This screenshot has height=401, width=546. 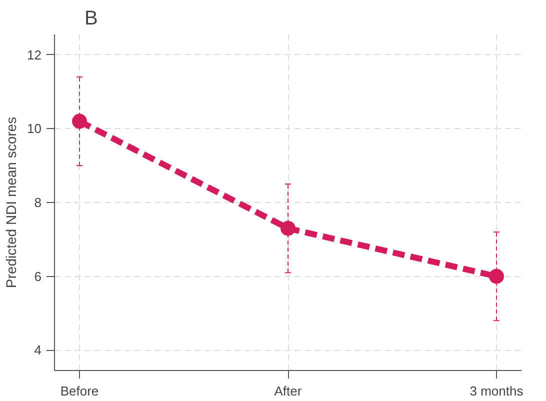 I want to click on x-tick-label: After, so click(x=288, y=391).